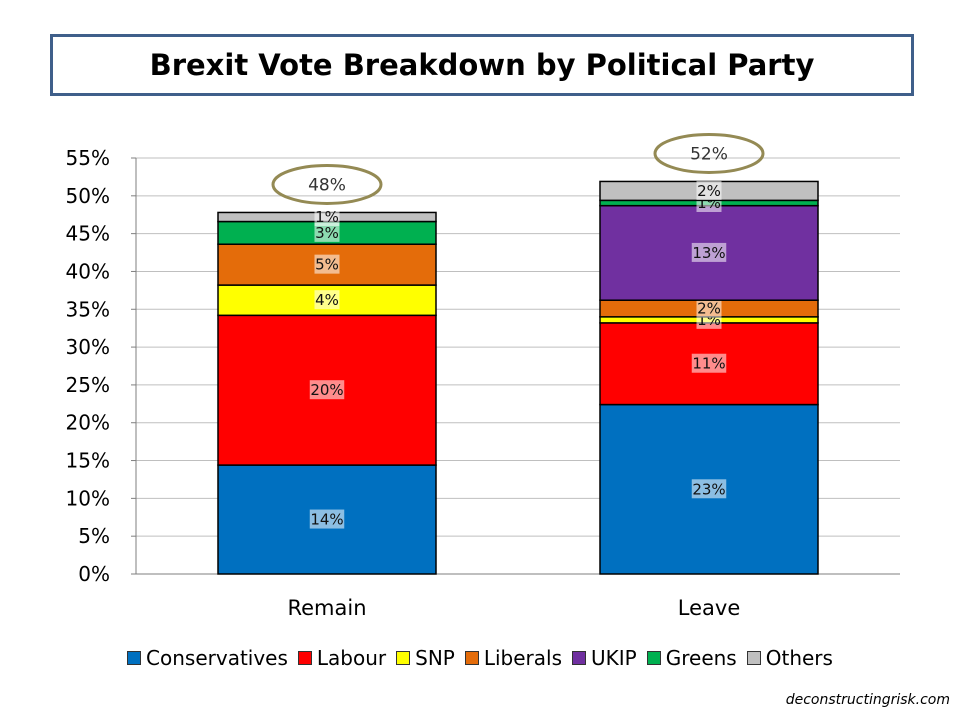  I want to click on legend-label: SNP, so click(435, 658).